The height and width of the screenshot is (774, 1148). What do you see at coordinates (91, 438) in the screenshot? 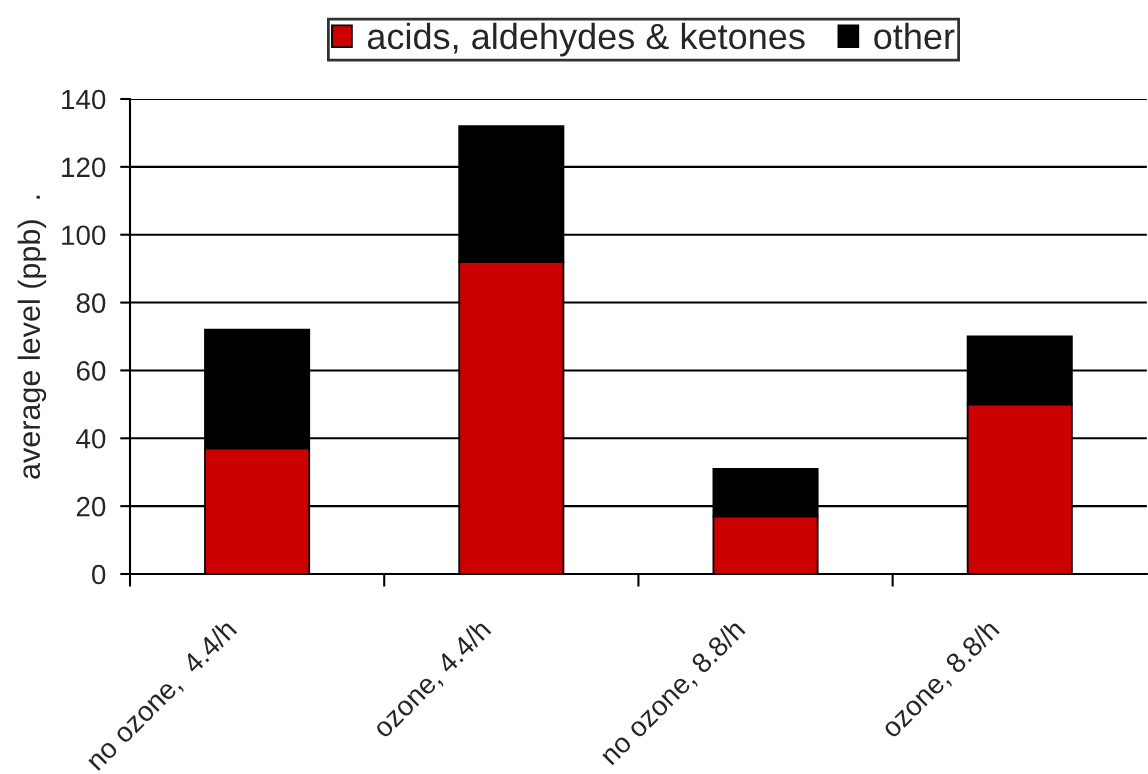
I see `y-tick-label: 40` at bounding box center [91, 438].